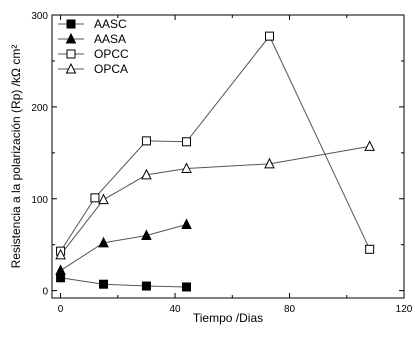 The height and width of the screenshot is (339, 415). What do you see at coordinates (39, 16) in the screenshot?
I see `y-tick-label: 300` at bounding box center [39, 16].